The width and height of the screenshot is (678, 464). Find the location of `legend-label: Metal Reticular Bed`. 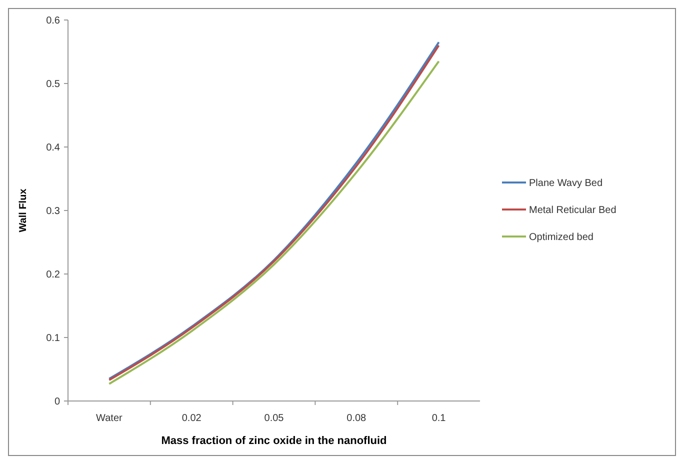

legend-label: Metal Reticular Bed is located at coordinates (572, 210).